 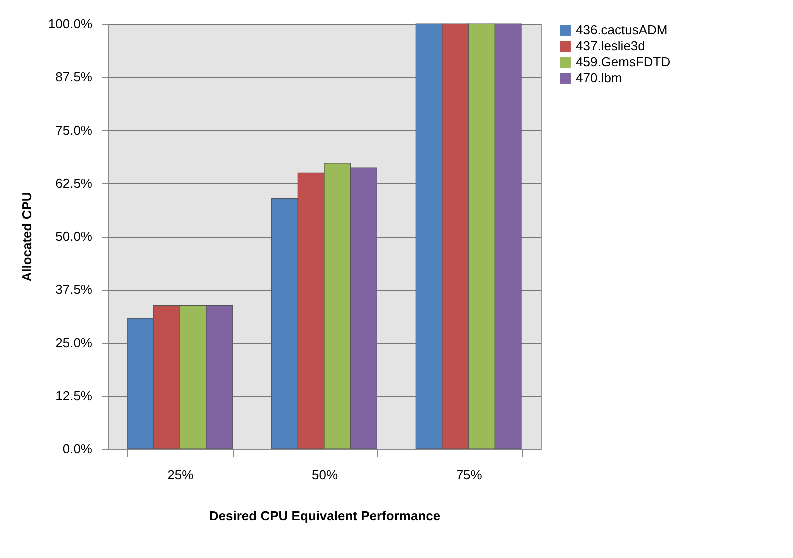 What do you see at coordinates (181, 475) in the screenshot?
I see `x-tick-label: 25%` at bounding box center [181, 475].